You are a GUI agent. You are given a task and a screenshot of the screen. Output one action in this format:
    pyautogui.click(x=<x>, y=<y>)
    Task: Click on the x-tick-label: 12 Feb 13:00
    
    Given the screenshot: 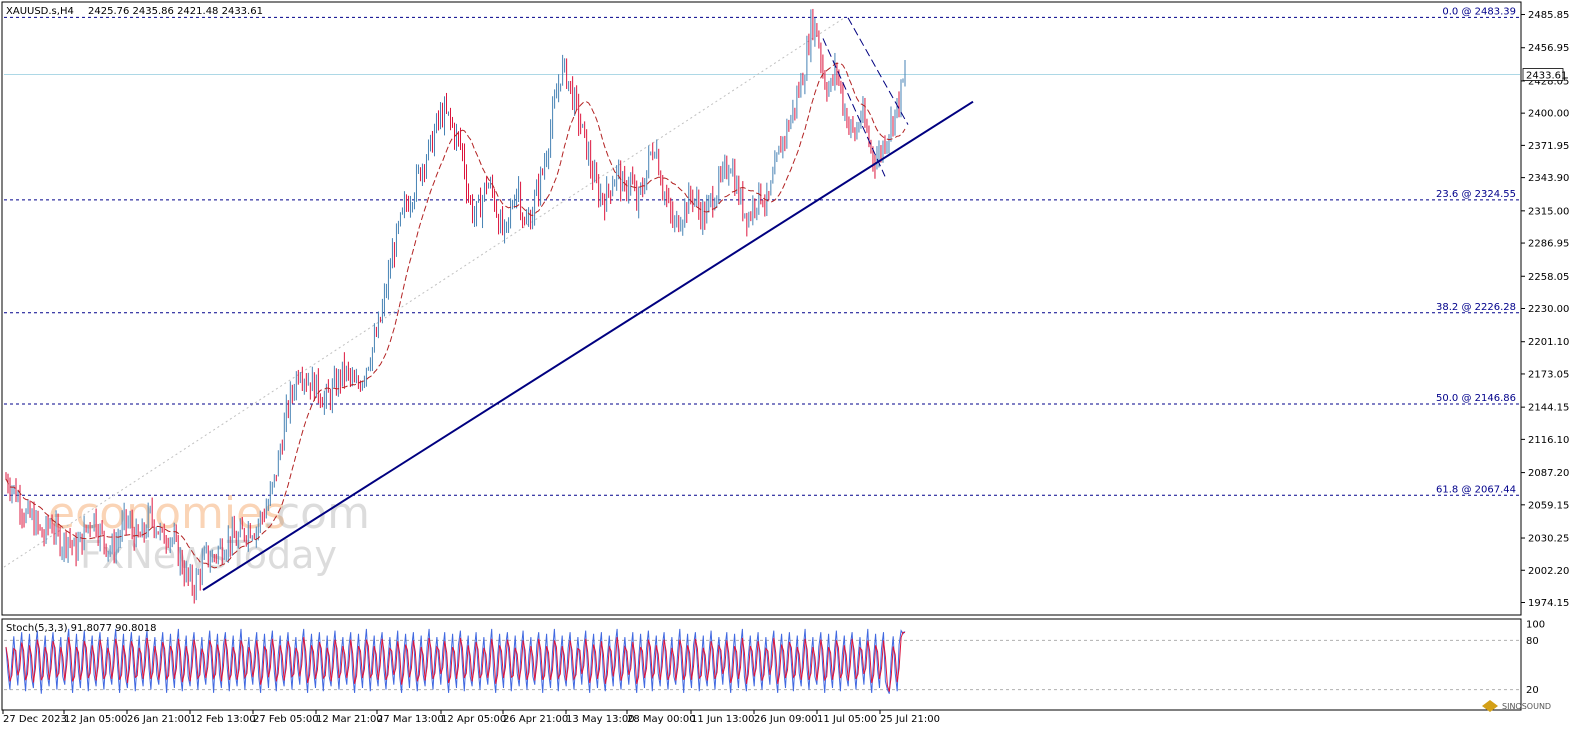 What is the action you would take?
    pyautogui.click(x=223, y=719)
    